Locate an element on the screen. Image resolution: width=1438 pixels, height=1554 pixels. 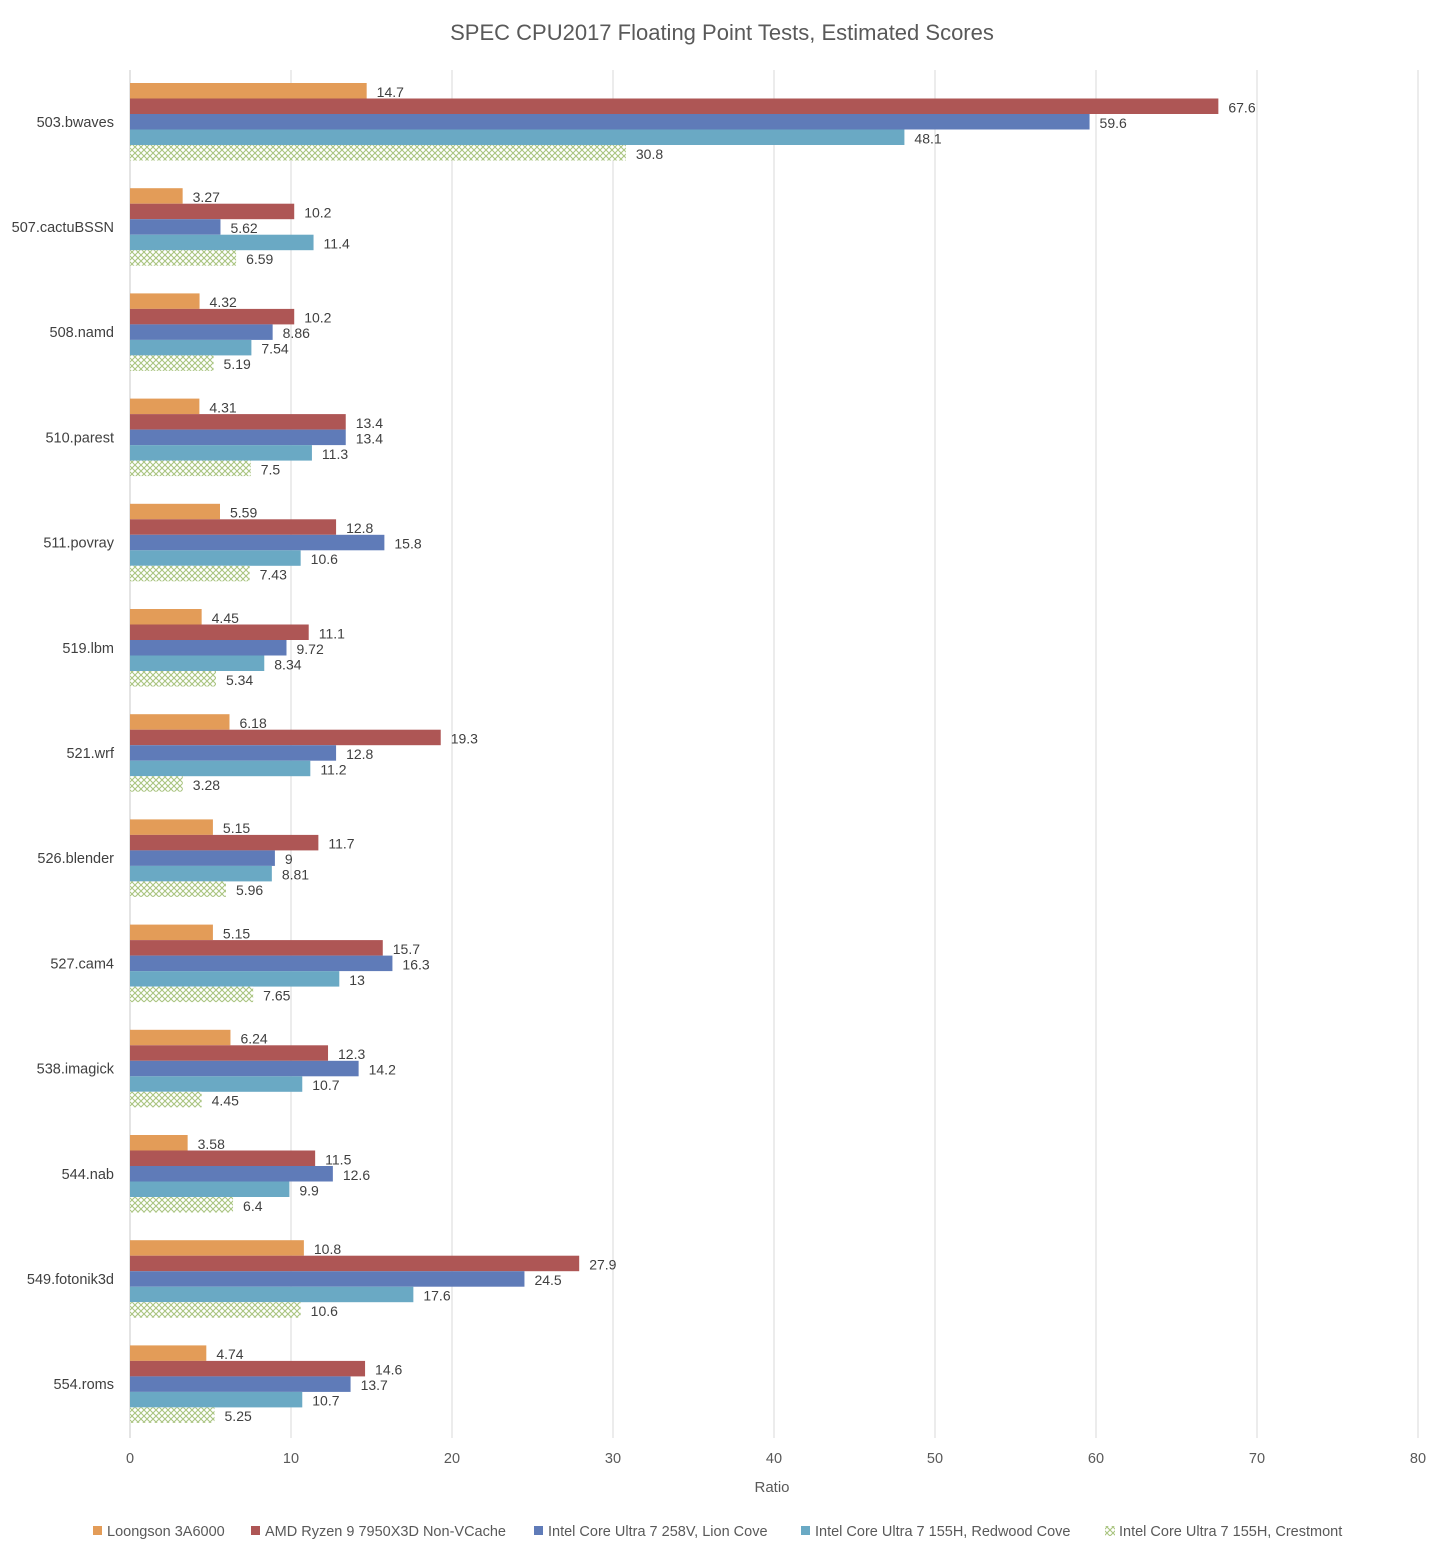
data-label: 15.7 is located at coordinates (406, 949).